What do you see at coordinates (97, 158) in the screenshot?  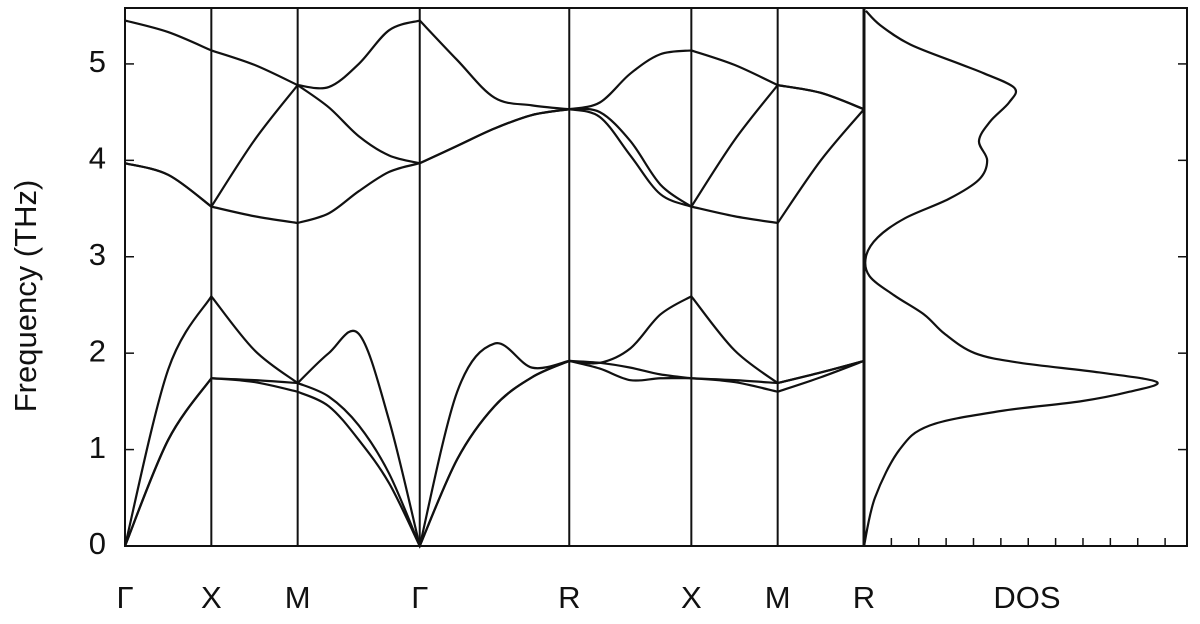 I see `y-tick-label: 4` at bounding box center [97, 158].